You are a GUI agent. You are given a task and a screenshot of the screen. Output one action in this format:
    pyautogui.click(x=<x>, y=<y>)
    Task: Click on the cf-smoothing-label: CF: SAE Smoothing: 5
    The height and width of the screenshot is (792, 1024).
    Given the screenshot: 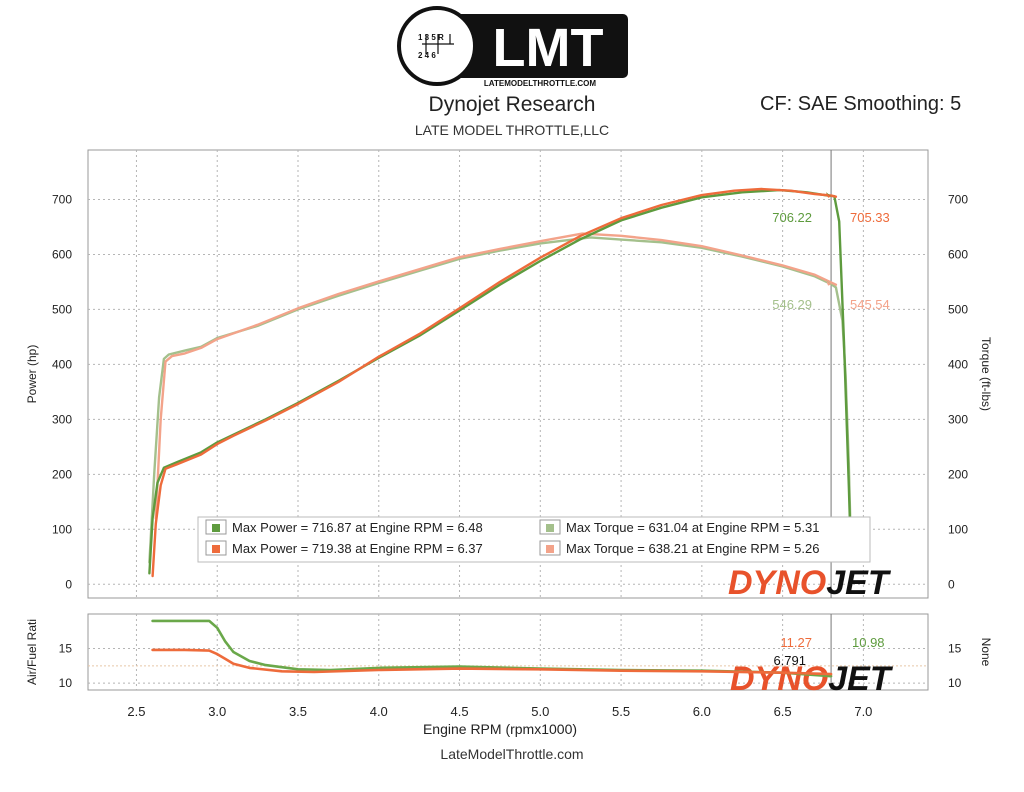 What is the action you would take?
    pyautogui.click(x=861, y=104)
    